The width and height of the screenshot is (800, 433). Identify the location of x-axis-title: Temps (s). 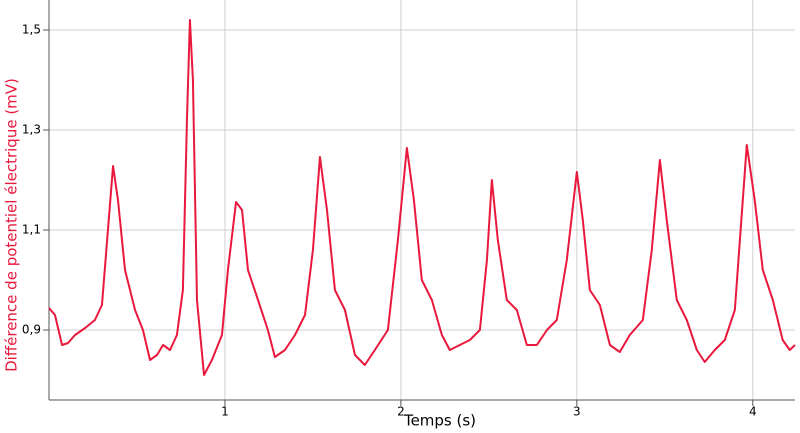
(439, 421).